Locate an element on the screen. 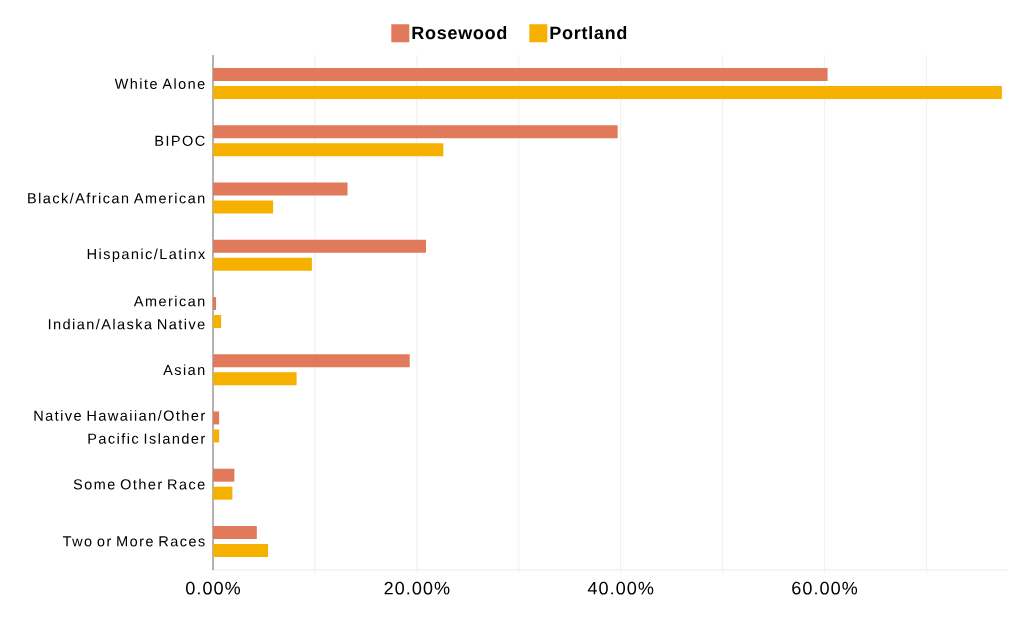 This screenshot has height=620, width=1013. x-tick-label: 40.00% is located at coordinates (620, 588).